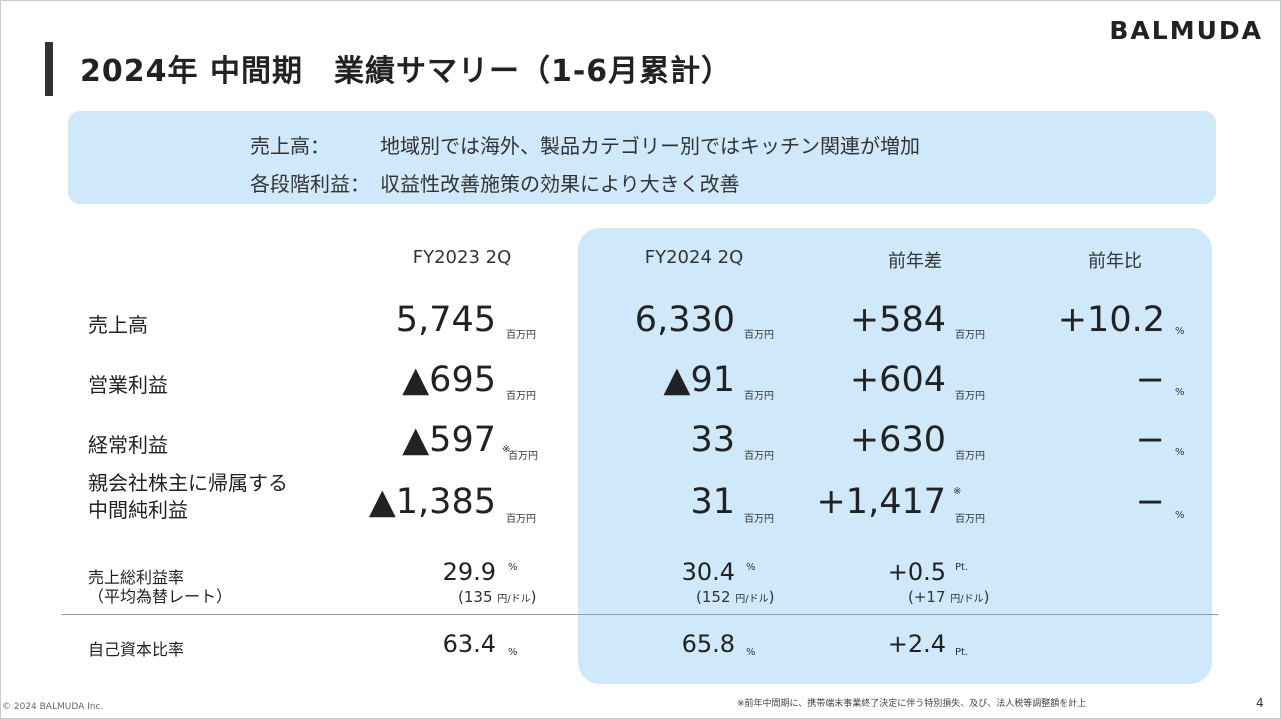 The image size is (1281, 719). What do you see at coordinates (708, 644) in the screenshot?
I see `equity-fy2024: 65.8` at bounding box center [708, 644].